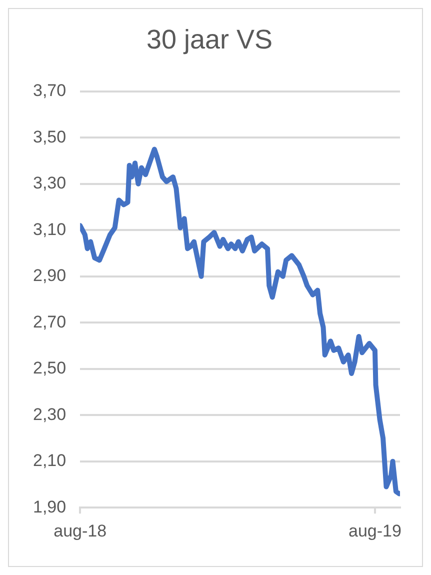 This screenshot has height=575, width=431. What do you see at coordinates (375, 530) in the screenshot?
I see `x-tick-label: aug-19` at bounding box center [375, 530].